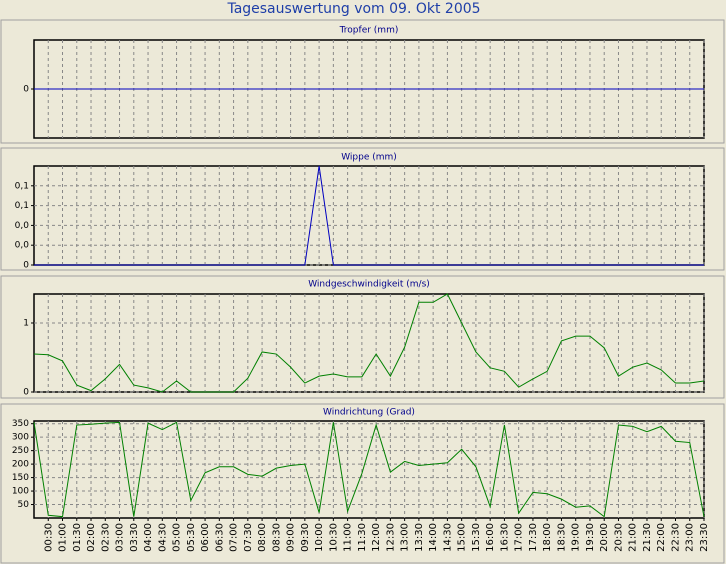 This screenshot has height=564, width=726. I want to click on x-tick-label: 02:30, so click(105, 537).